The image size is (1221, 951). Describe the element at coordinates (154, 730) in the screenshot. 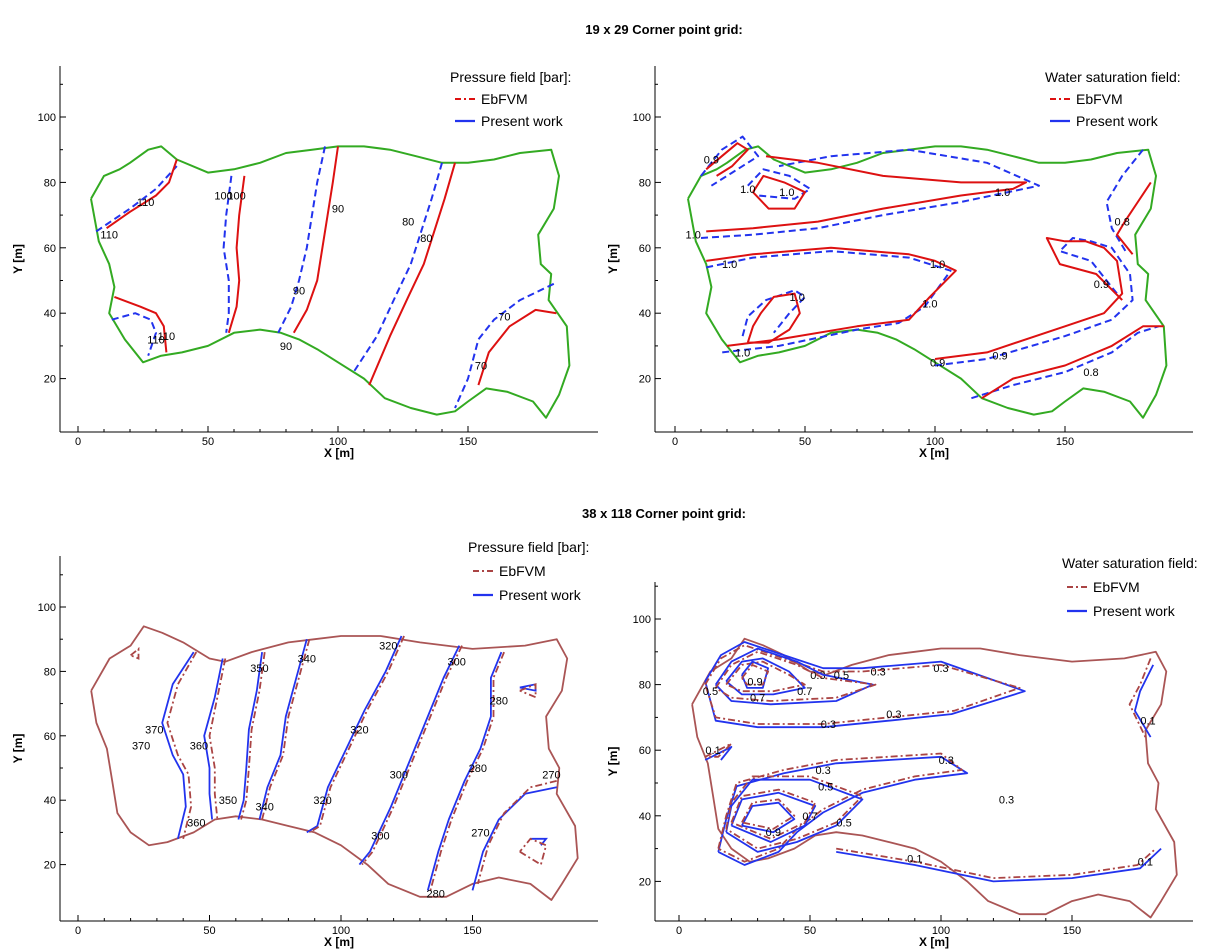

I see `contour-label-370: 370` at that location.